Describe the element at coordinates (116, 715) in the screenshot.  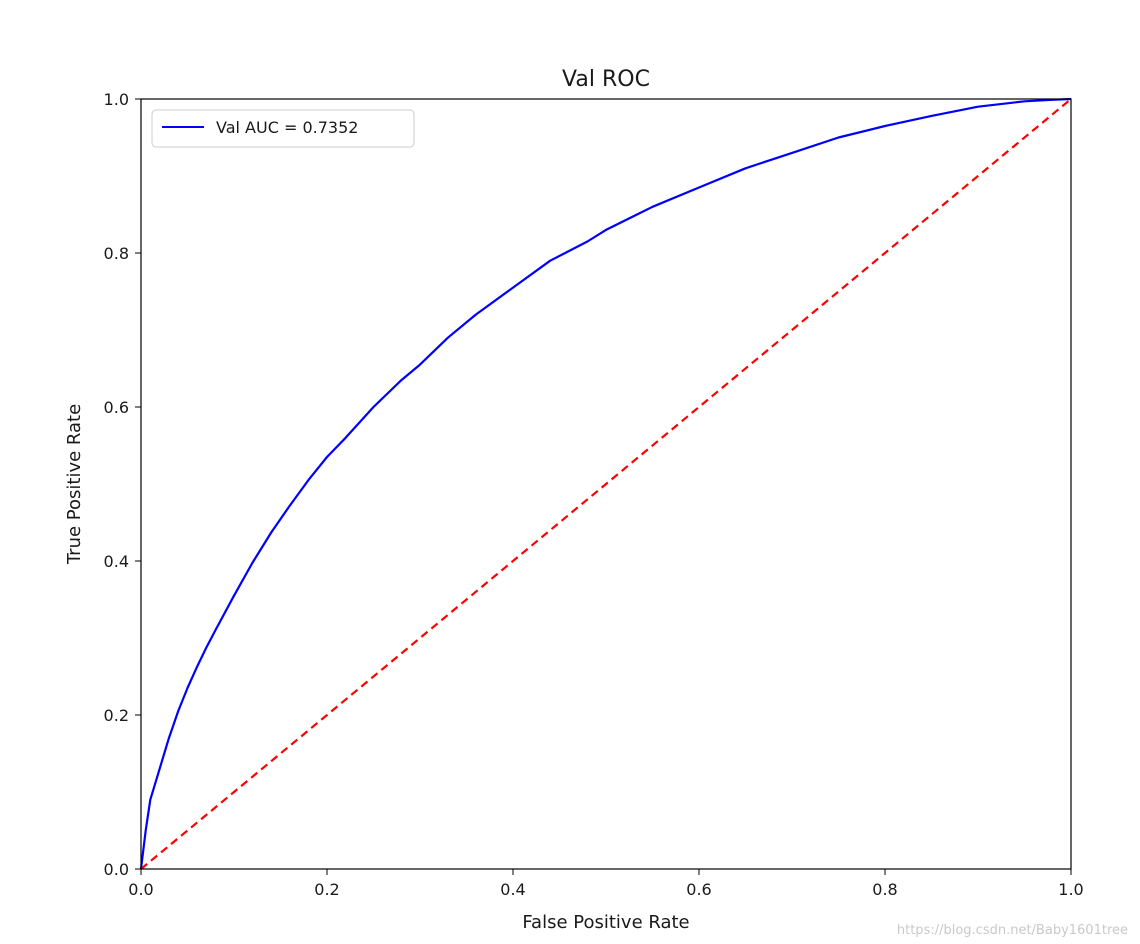
I see `y-tick-label: 0.2` at that location.